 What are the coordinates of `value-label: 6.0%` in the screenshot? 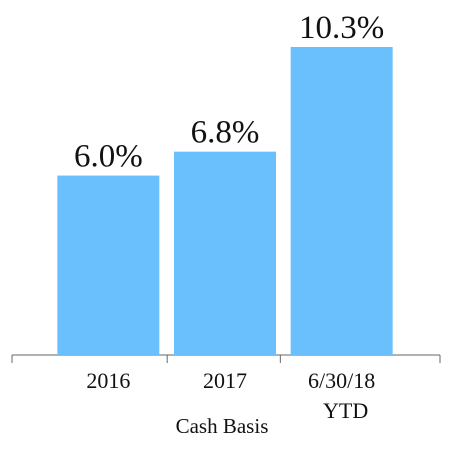 It's located at (108, 157).